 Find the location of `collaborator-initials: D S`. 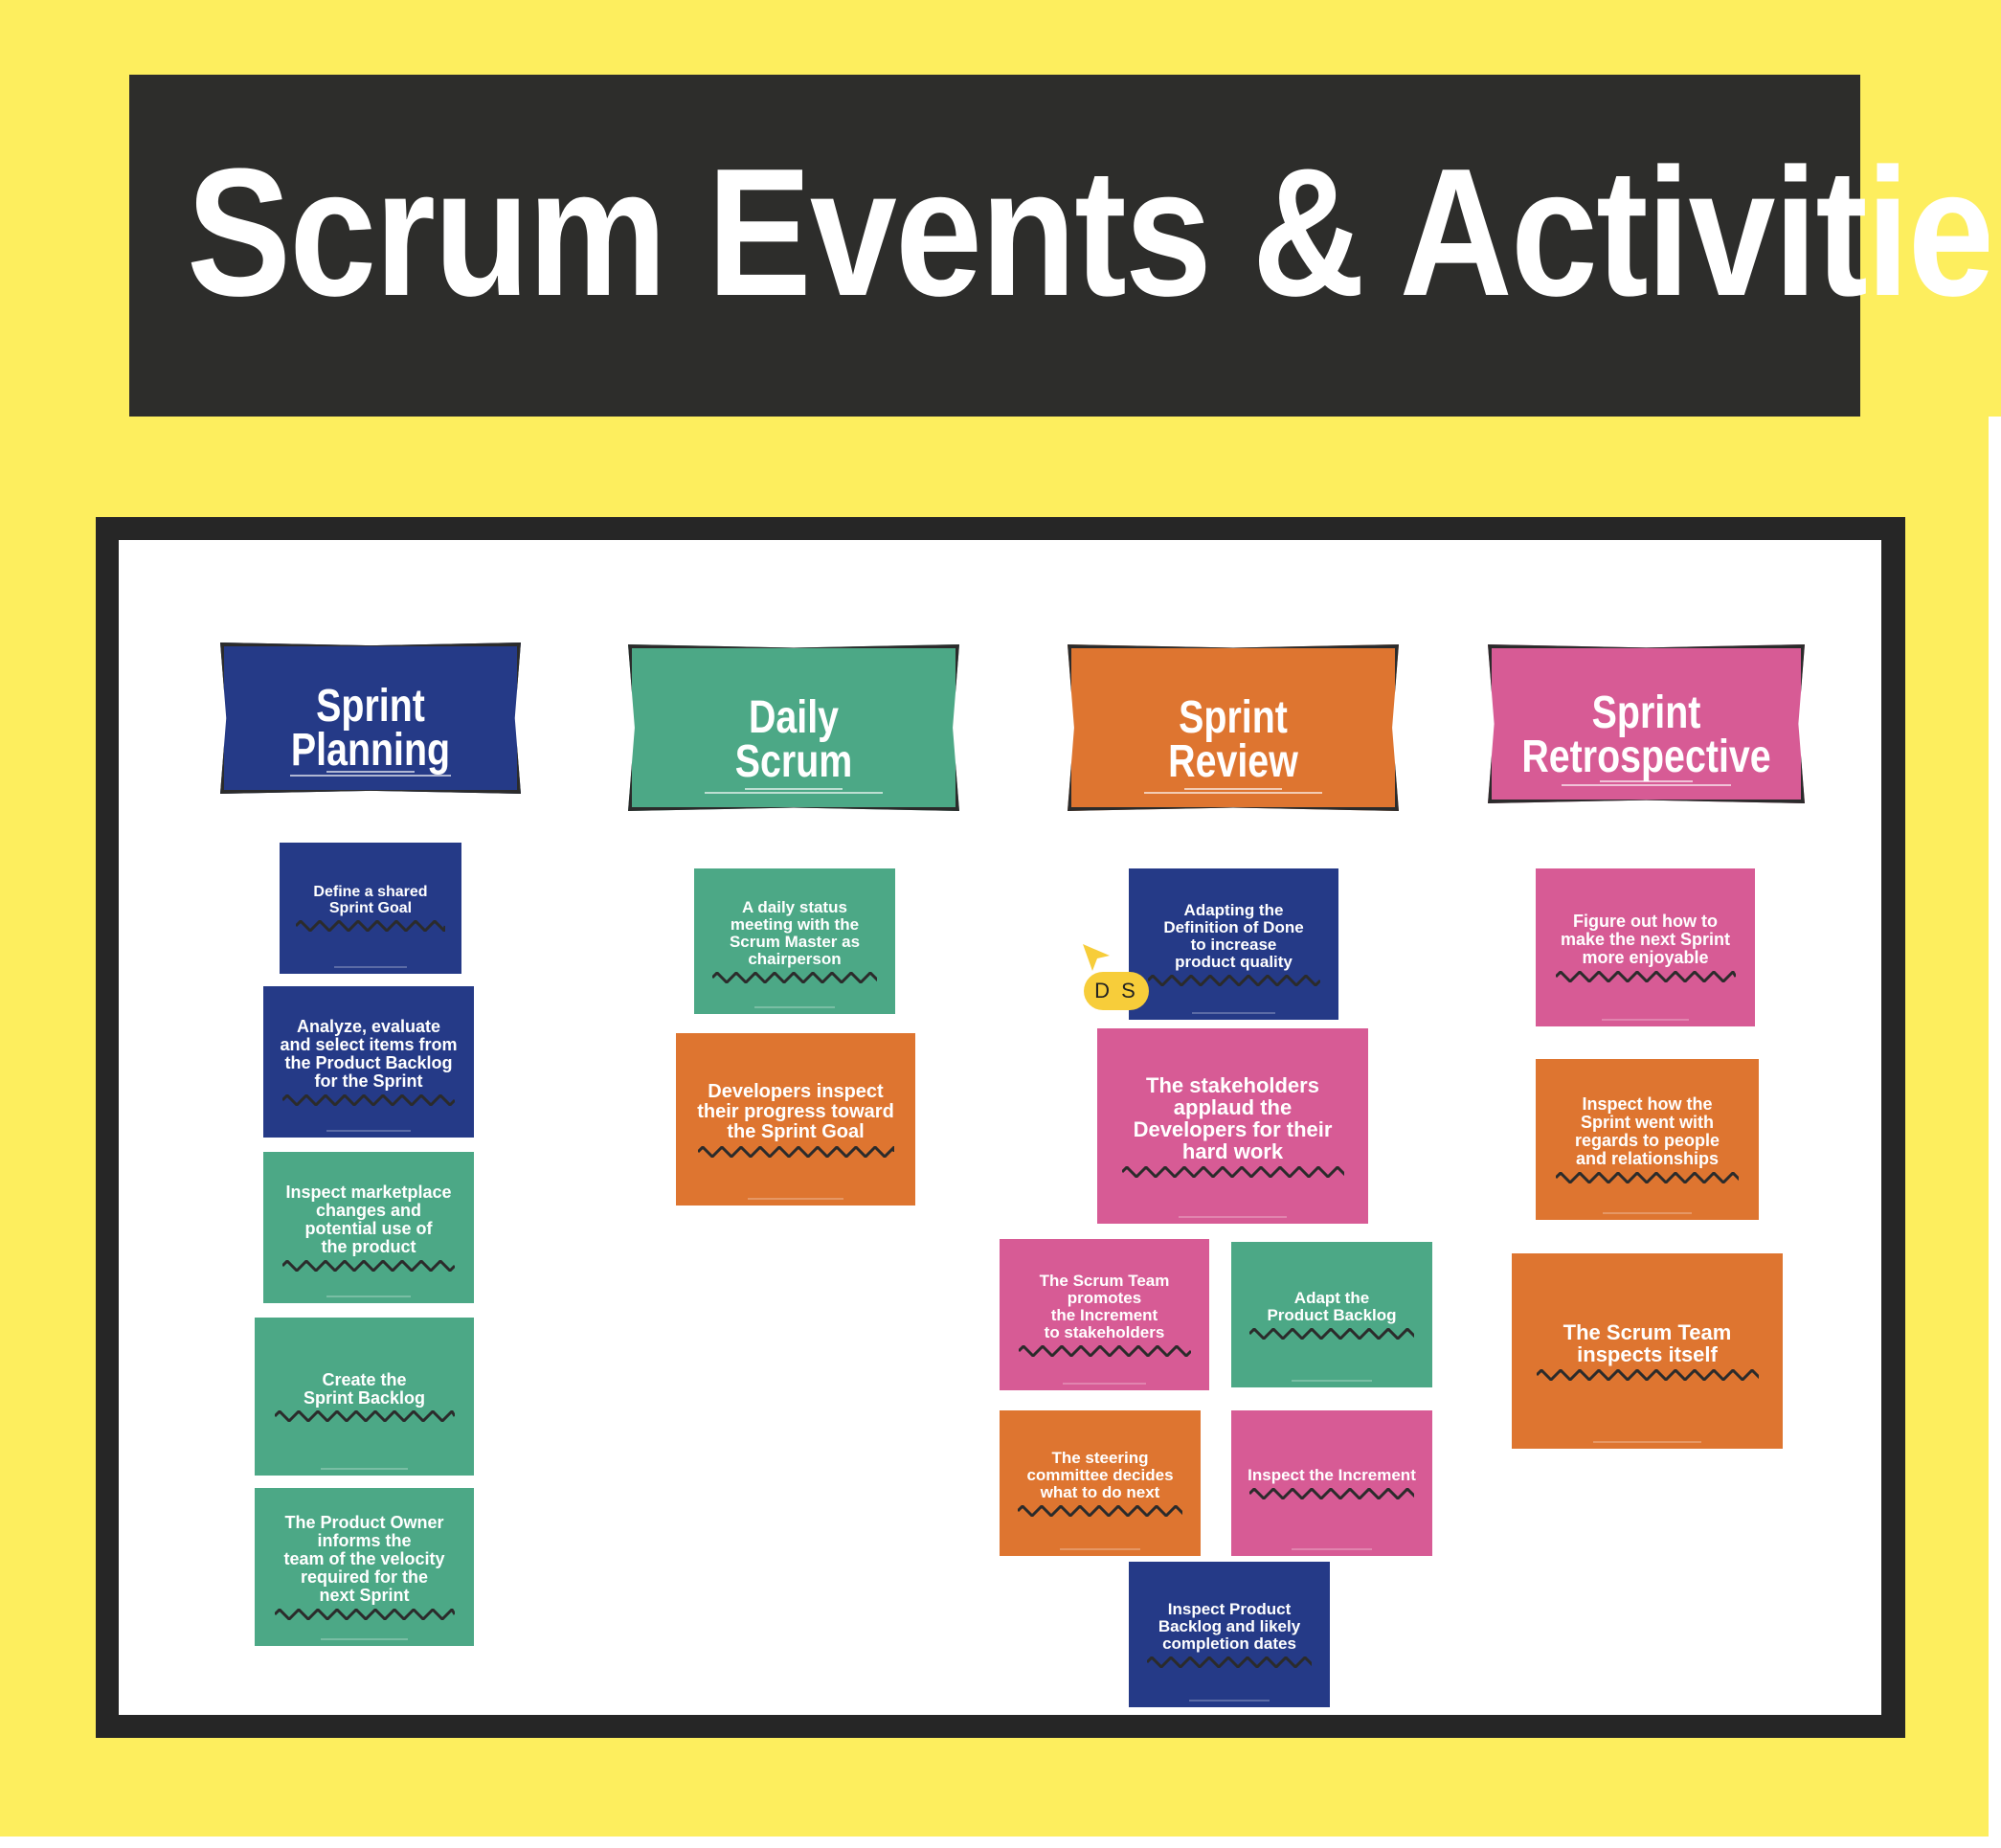

collaborator-initials: D S is located at coordinates (1116, 991).